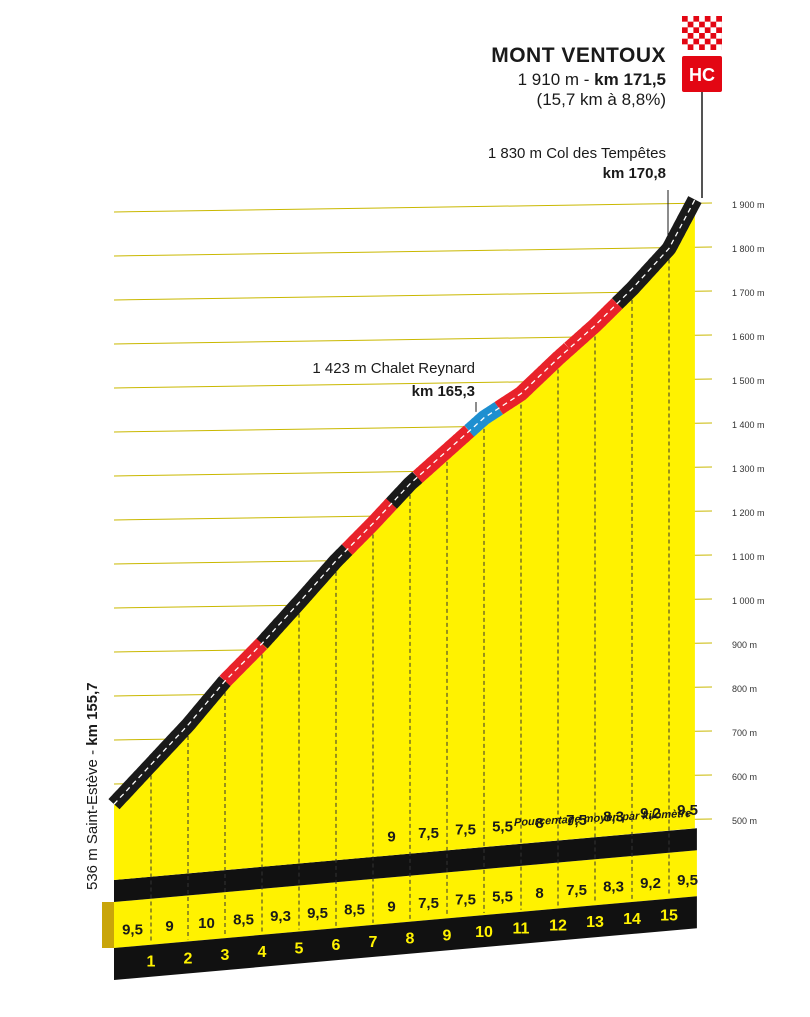  Describe the element at coordinates (748, 557) in the screenshot. I see `y-tick-label: 1 100 m` at that location.